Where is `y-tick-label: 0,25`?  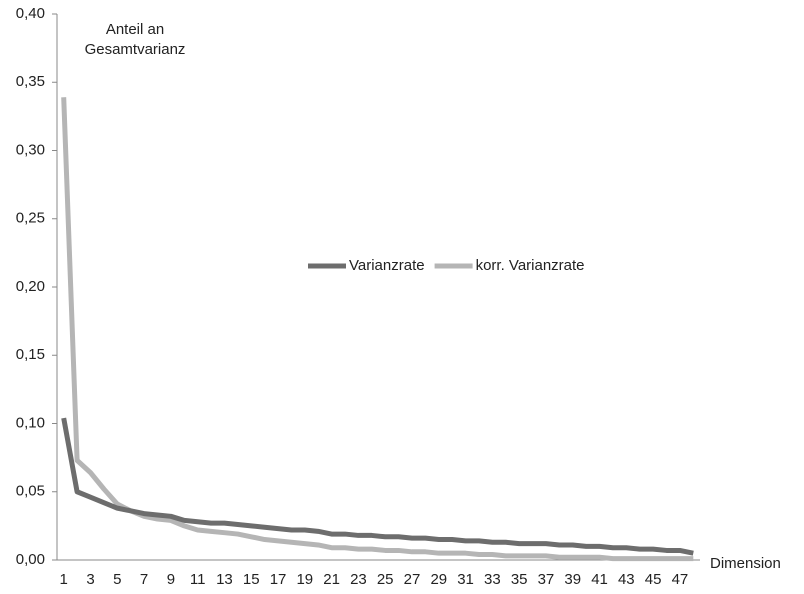 y-tick-label: 0,25 is located at coordinates (30, 218).